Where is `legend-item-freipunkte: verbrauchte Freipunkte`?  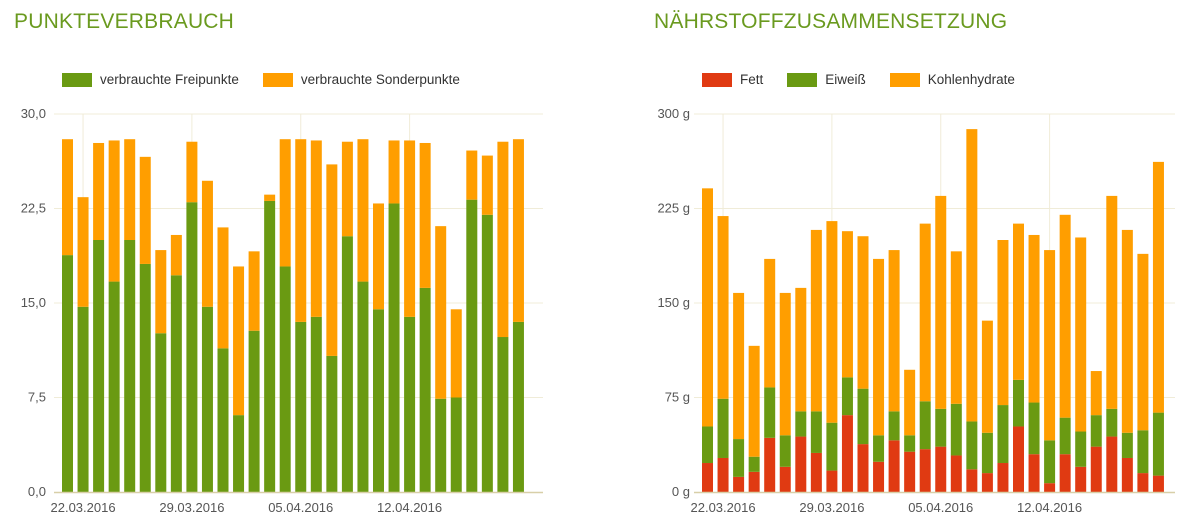 legend-item-freipunkte: verbrauchte Freipunkte is located at coordinates (150, 79).